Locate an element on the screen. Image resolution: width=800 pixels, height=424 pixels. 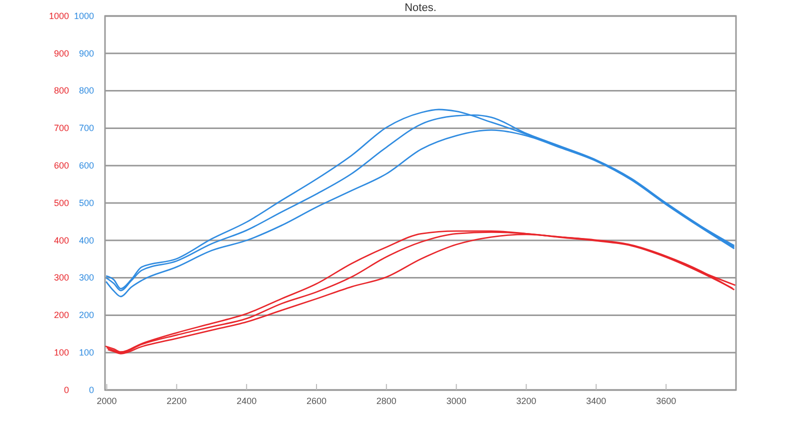
y2-tick-label: 600 is located at coordinates (86, 165).